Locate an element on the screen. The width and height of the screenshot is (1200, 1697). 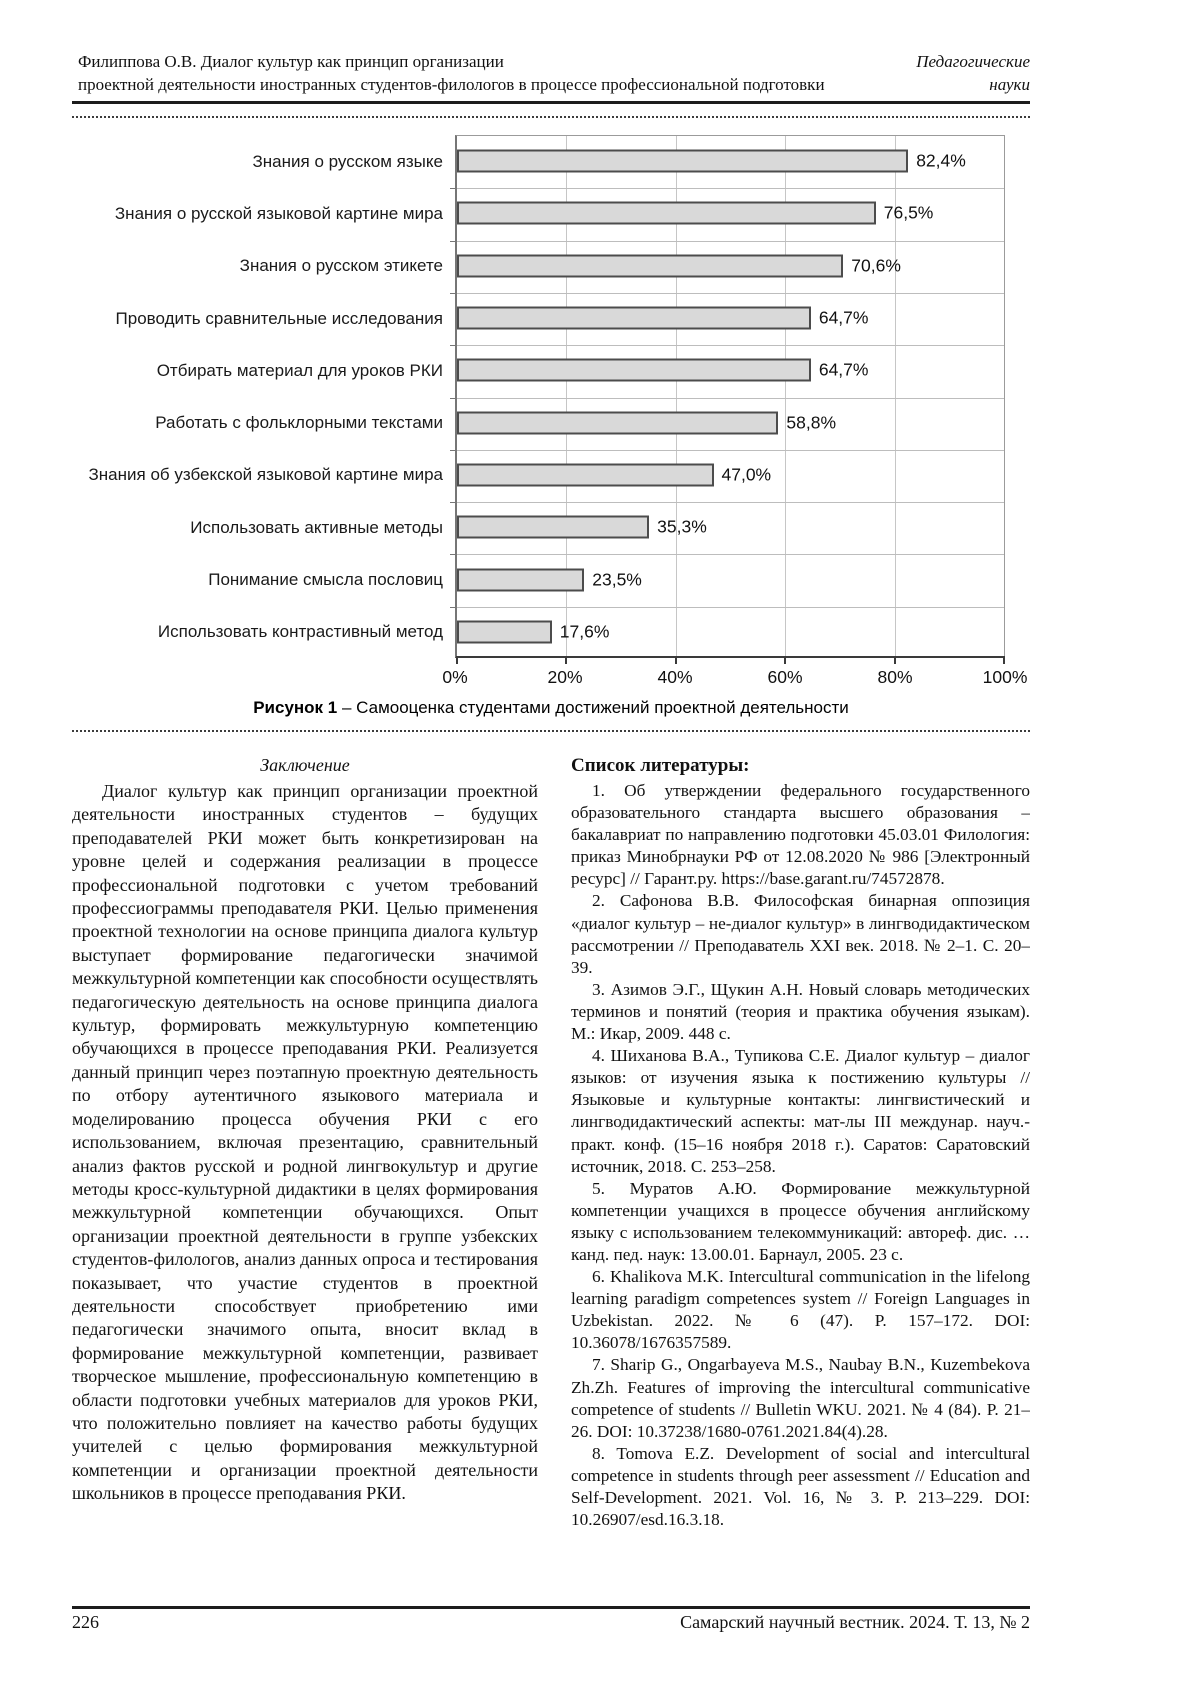
category-label: Знания о русском языке is located at coordinates (347, 161).